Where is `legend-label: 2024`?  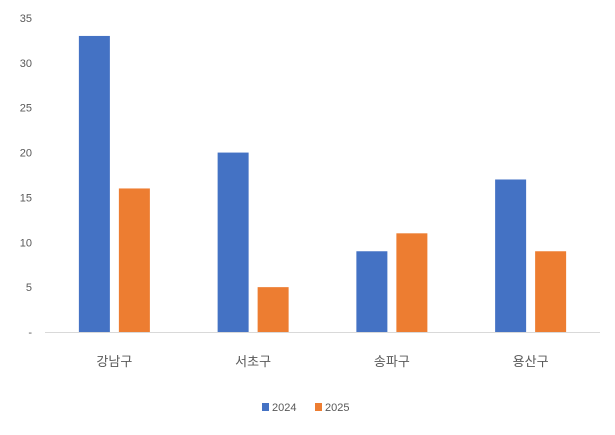 legend-label: 2024 is located at coordinates (284, 408).